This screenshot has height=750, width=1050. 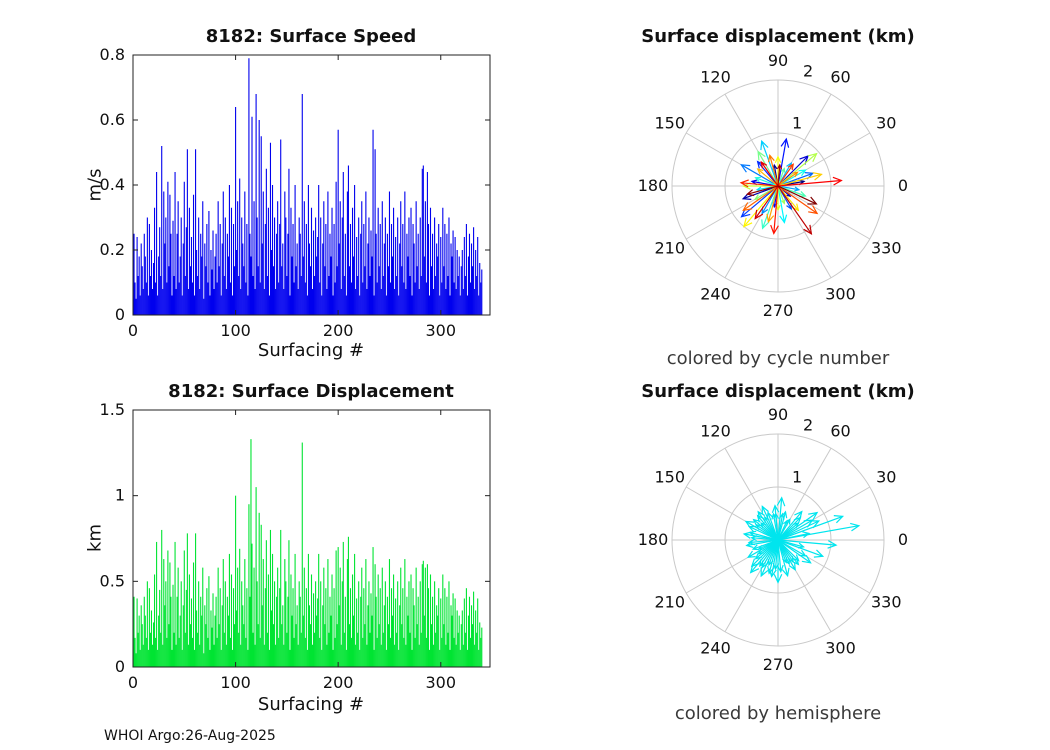 What do you see at coordinates (95, 185) in the screenshot?
I see `speed-ylabel: m/s` at bounding box center [95, 185].